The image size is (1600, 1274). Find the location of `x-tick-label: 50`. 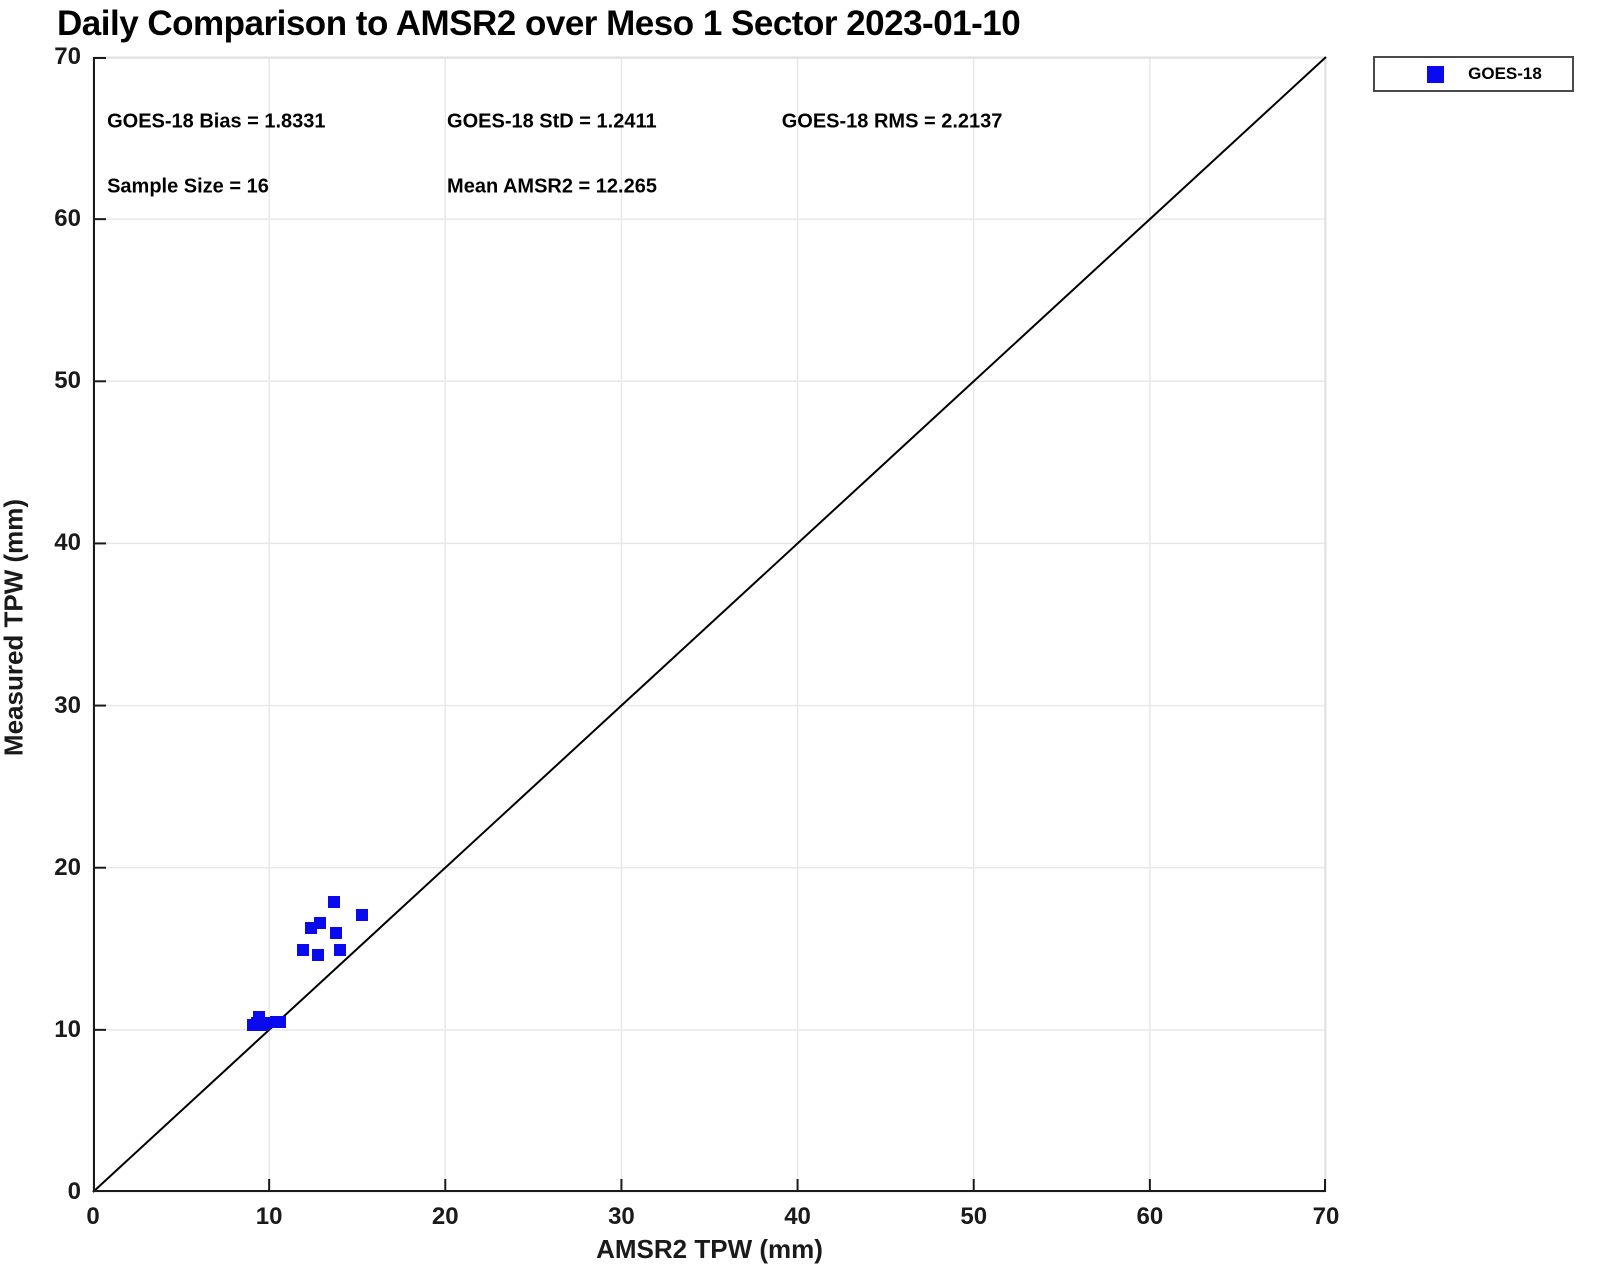

x-tick-label: 50 is located at coordinates (974, 1216).